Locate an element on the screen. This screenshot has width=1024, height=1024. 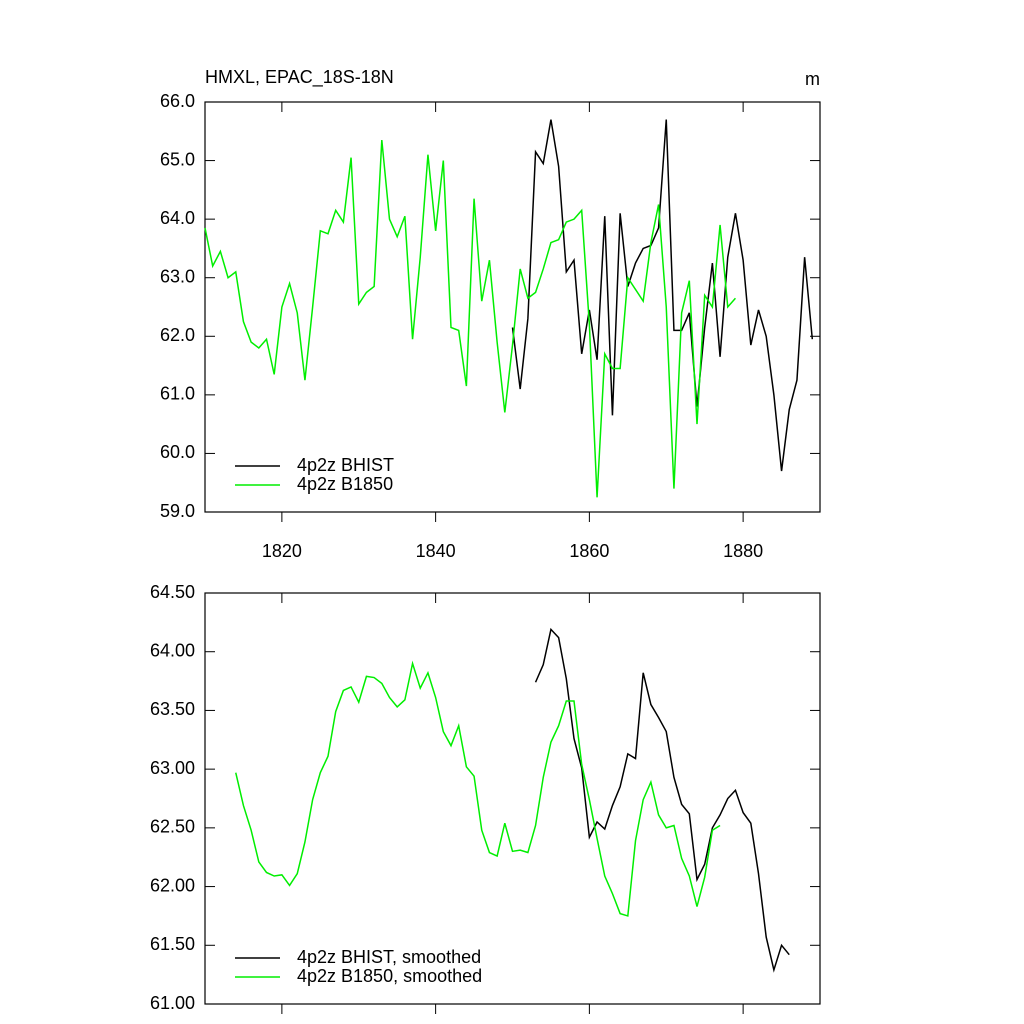
chart-title: HMXL, EPAC_18S-18N is located at coordinates (299, 77).